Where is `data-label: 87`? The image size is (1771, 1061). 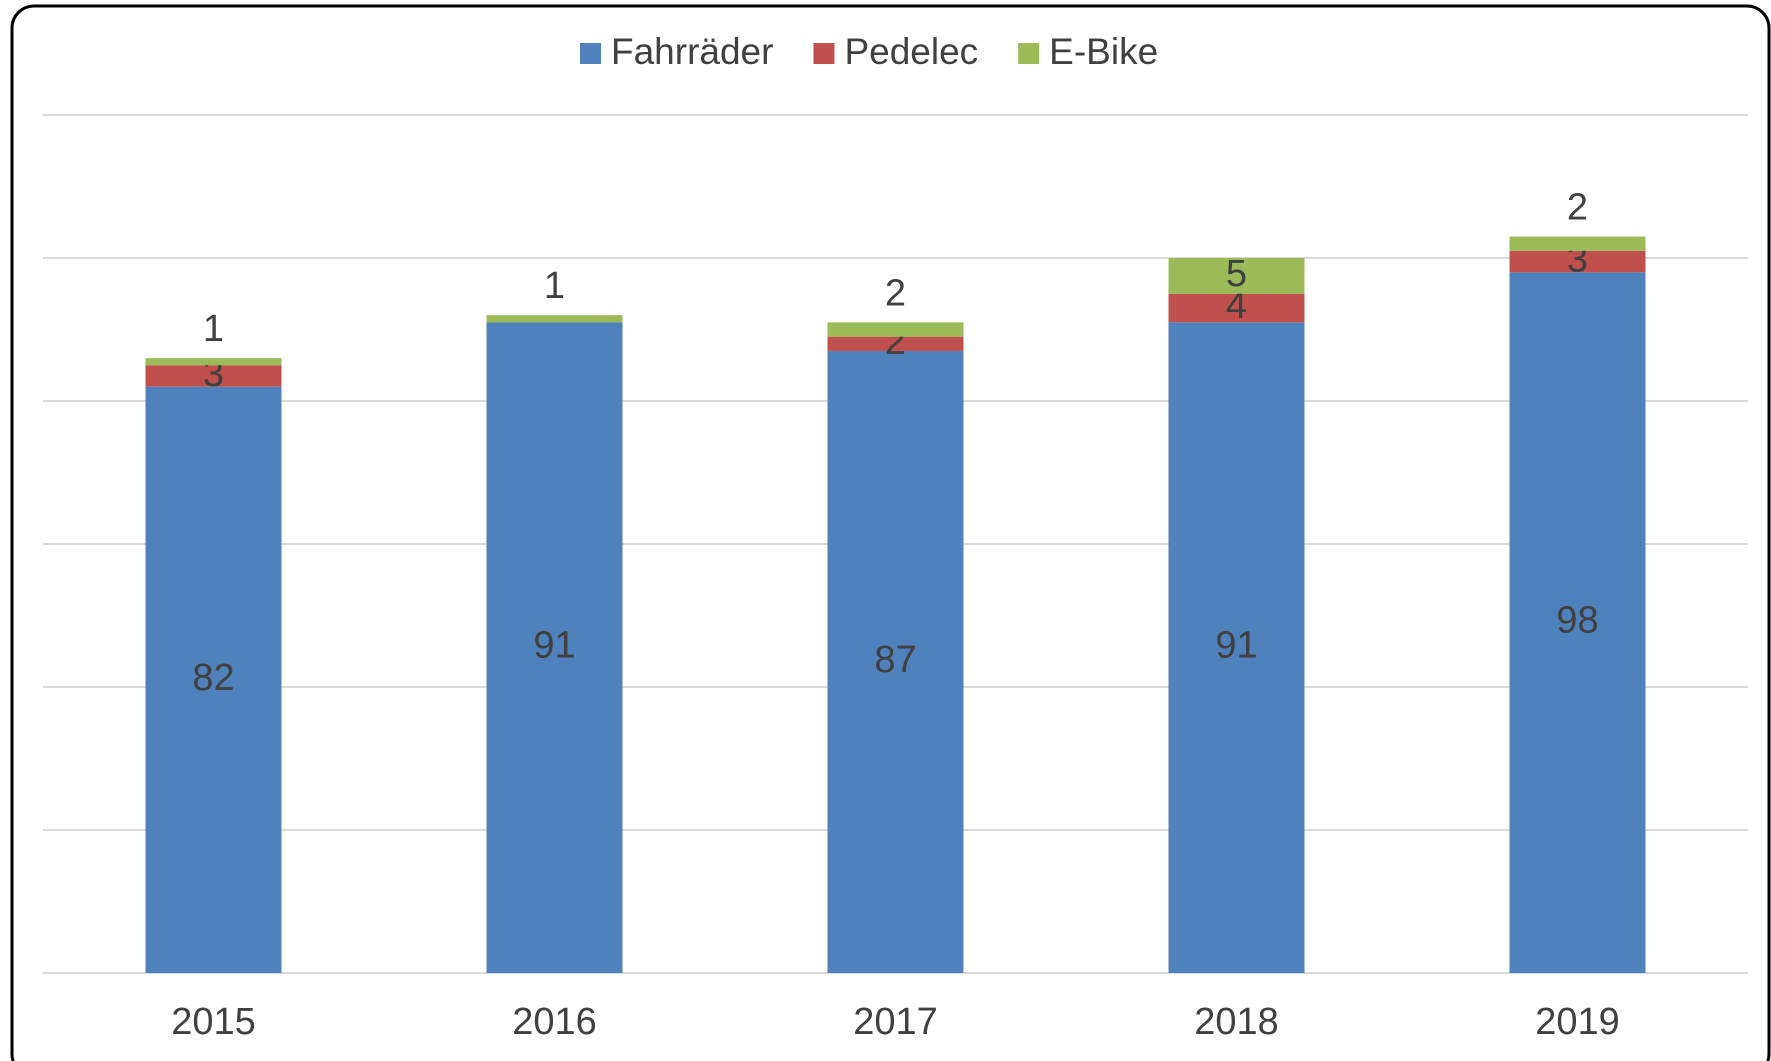 data-label: 87 is located at coordinates (895, 660).